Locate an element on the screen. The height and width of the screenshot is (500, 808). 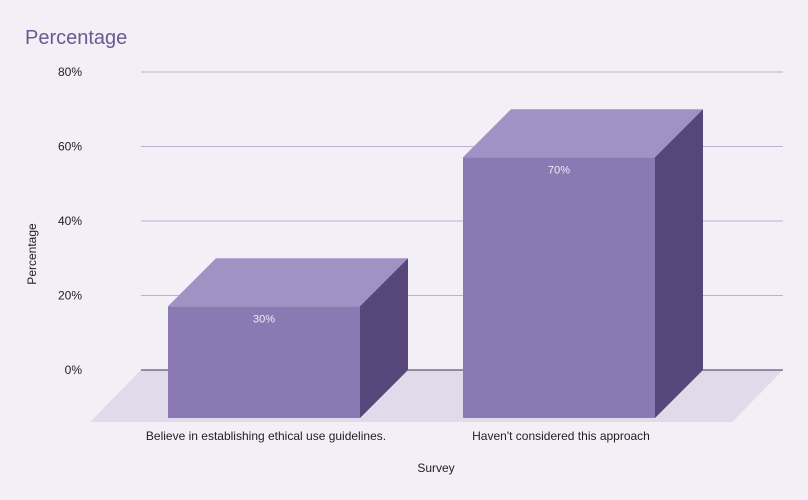
x-tick-label: Haven't considered this approach is located at coordinates (561, 436).